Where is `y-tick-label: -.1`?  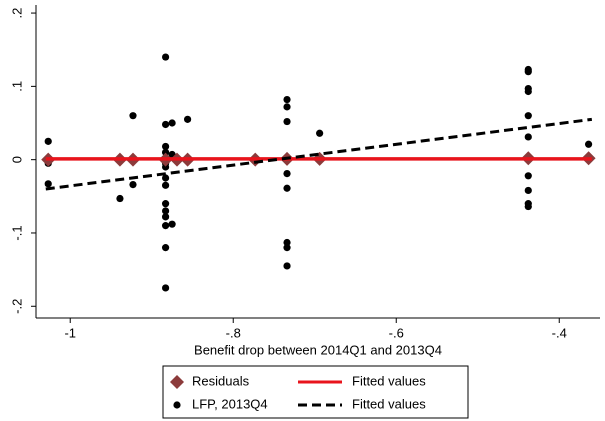
y-tick-label: -.1 is located at coordinates (16, 232).